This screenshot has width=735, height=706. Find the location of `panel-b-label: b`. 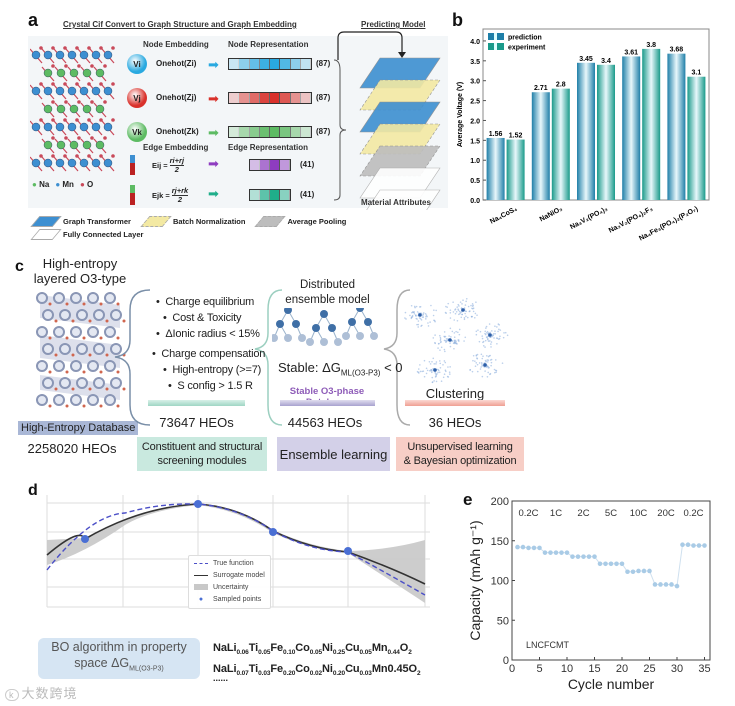

panel-b-label: b is located at coordinates (457, 20).